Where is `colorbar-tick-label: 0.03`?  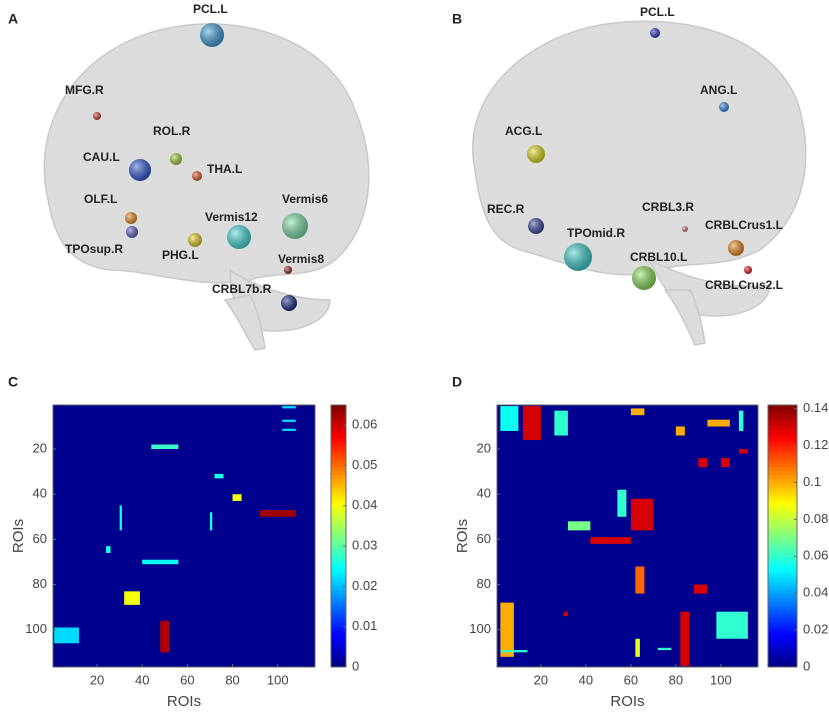 colorbar-tick-label: 0.03 is located at coordinates (364, 545).